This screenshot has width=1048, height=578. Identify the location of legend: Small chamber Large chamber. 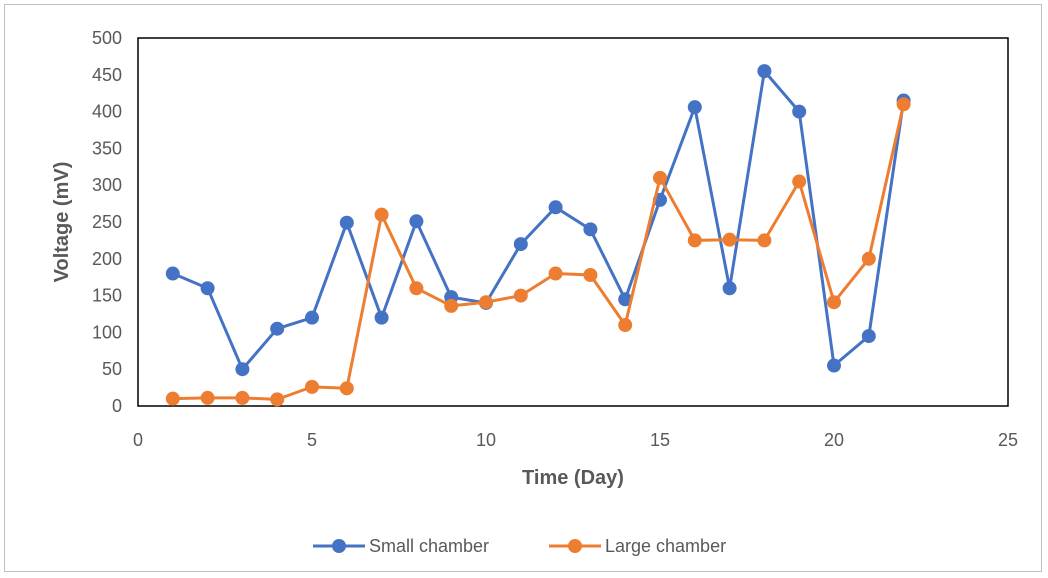
(519, 546).